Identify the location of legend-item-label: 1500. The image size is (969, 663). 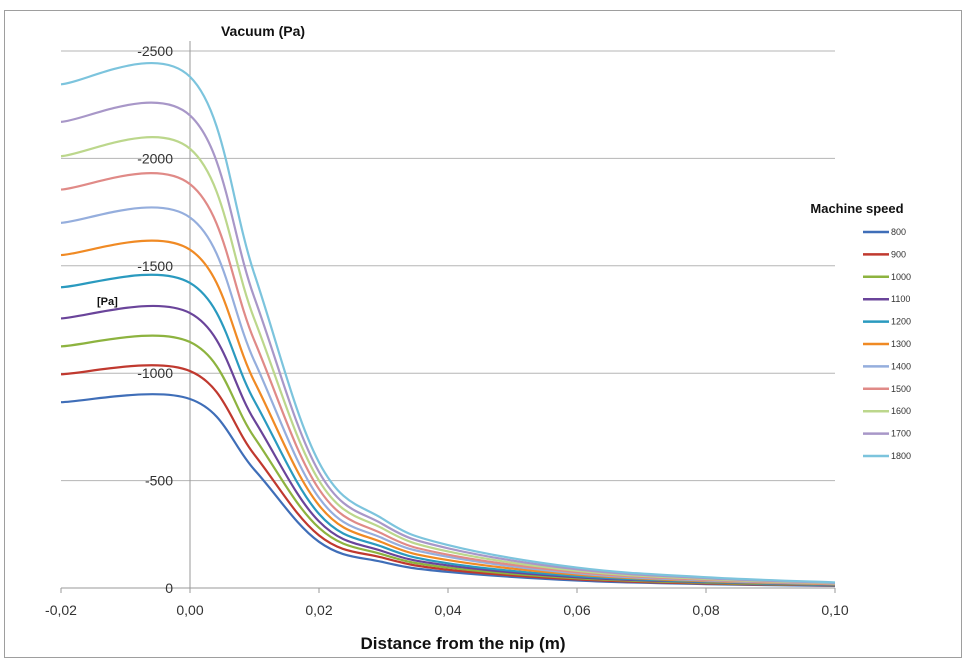
(901, 389).